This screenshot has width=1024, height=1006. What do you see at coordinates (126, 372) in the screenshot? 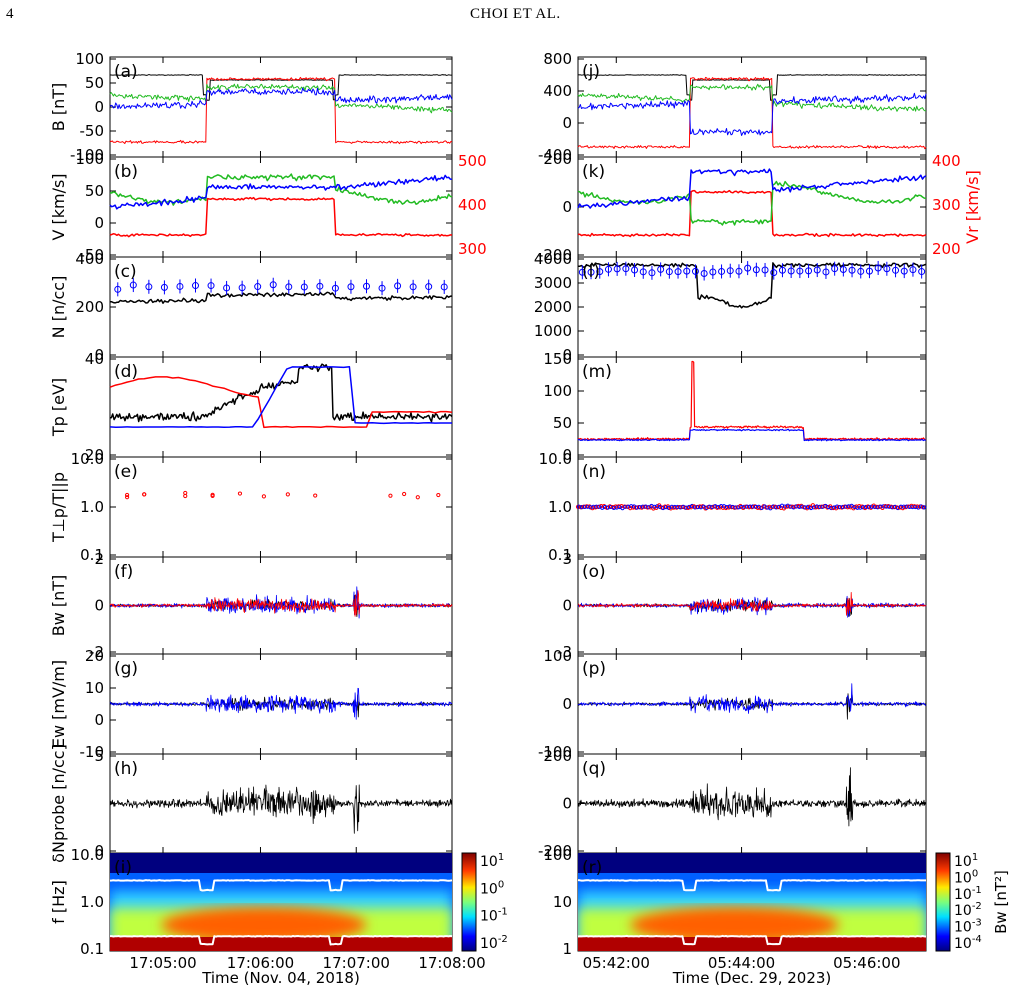
I see `panel-label-d: (d)` at bounding box center [126, 372].